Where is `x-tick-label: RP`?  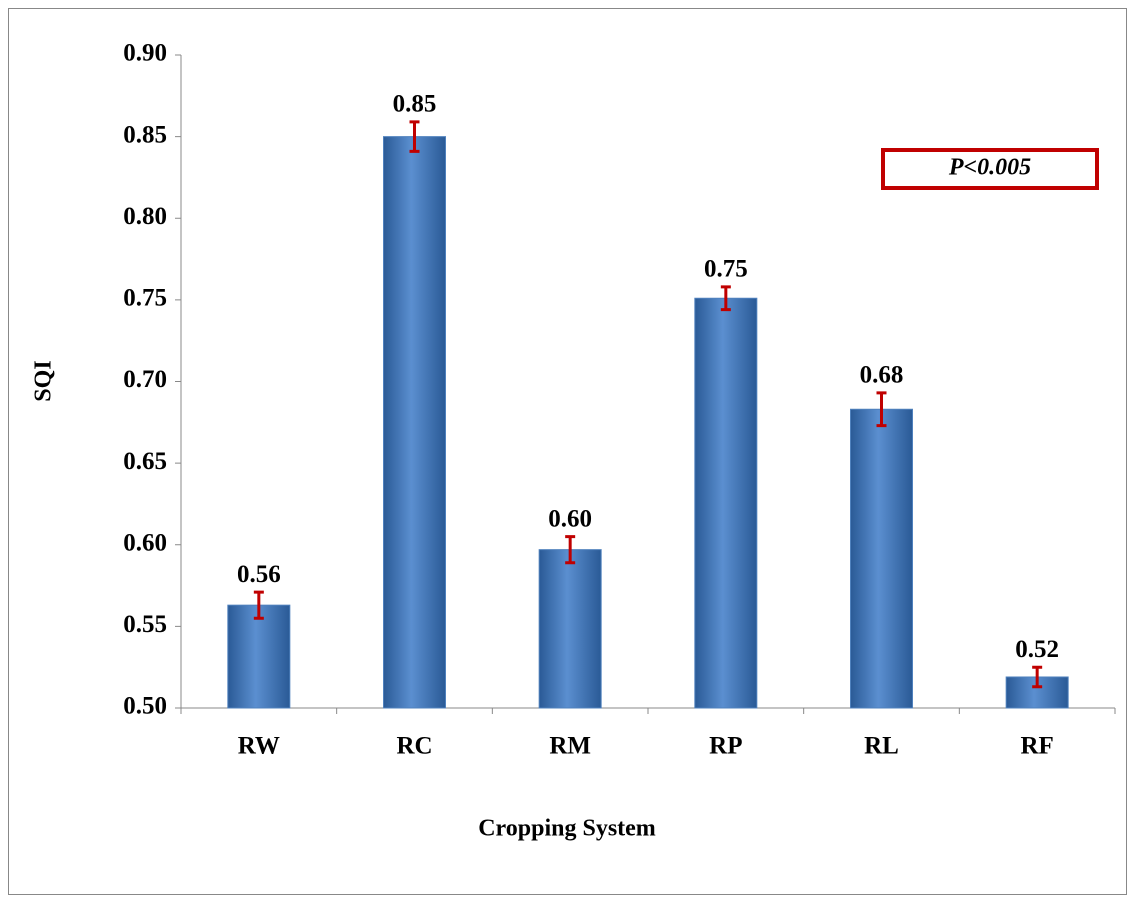
x-tick-label: RP is located at coordinates (725, 746).